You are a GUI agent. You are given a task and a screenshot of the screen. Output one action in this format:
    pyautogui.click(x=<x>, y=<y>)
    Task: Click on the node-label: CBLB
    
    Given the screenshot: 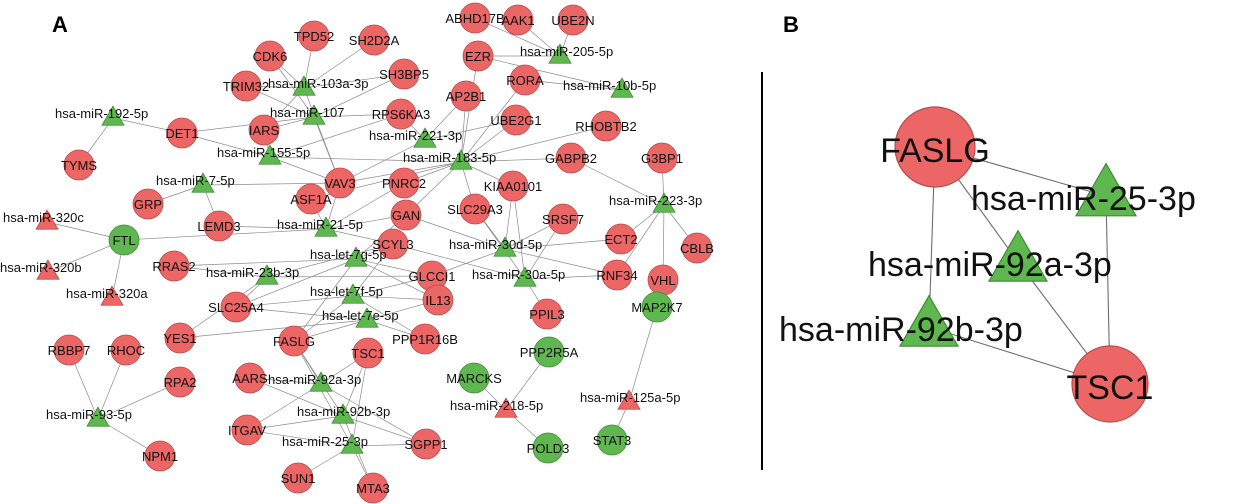 What is the action you would take?
    pyautogui.click(x=697, y=248)
    